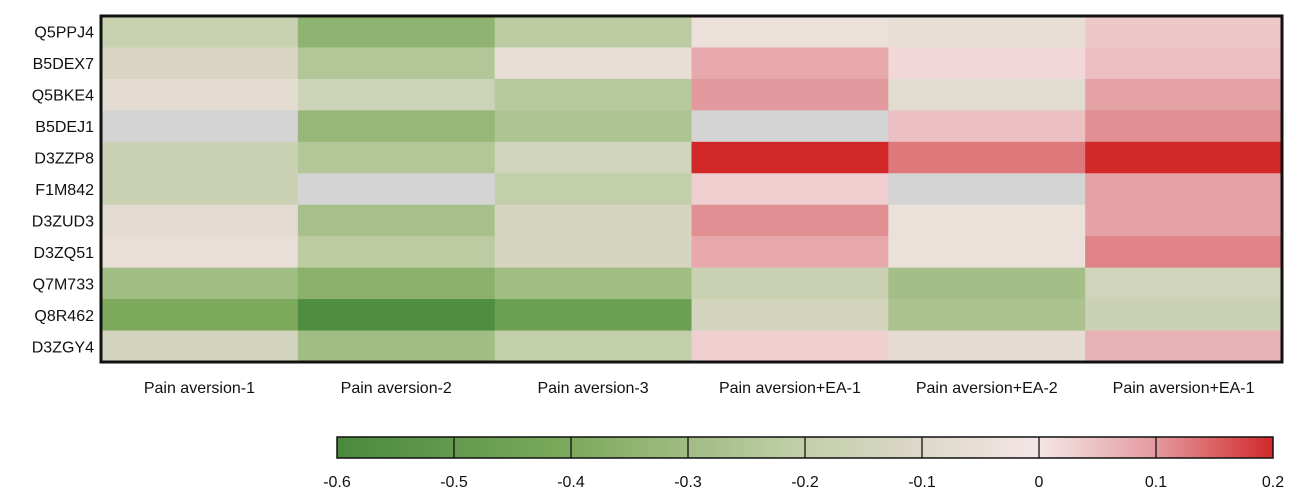 This screenshot has height=493, width=1290. What do you see at coordinates (64, 127) in the screenshot?
I see `row-label: B5DEJ1` at bounding box center [64, 127].